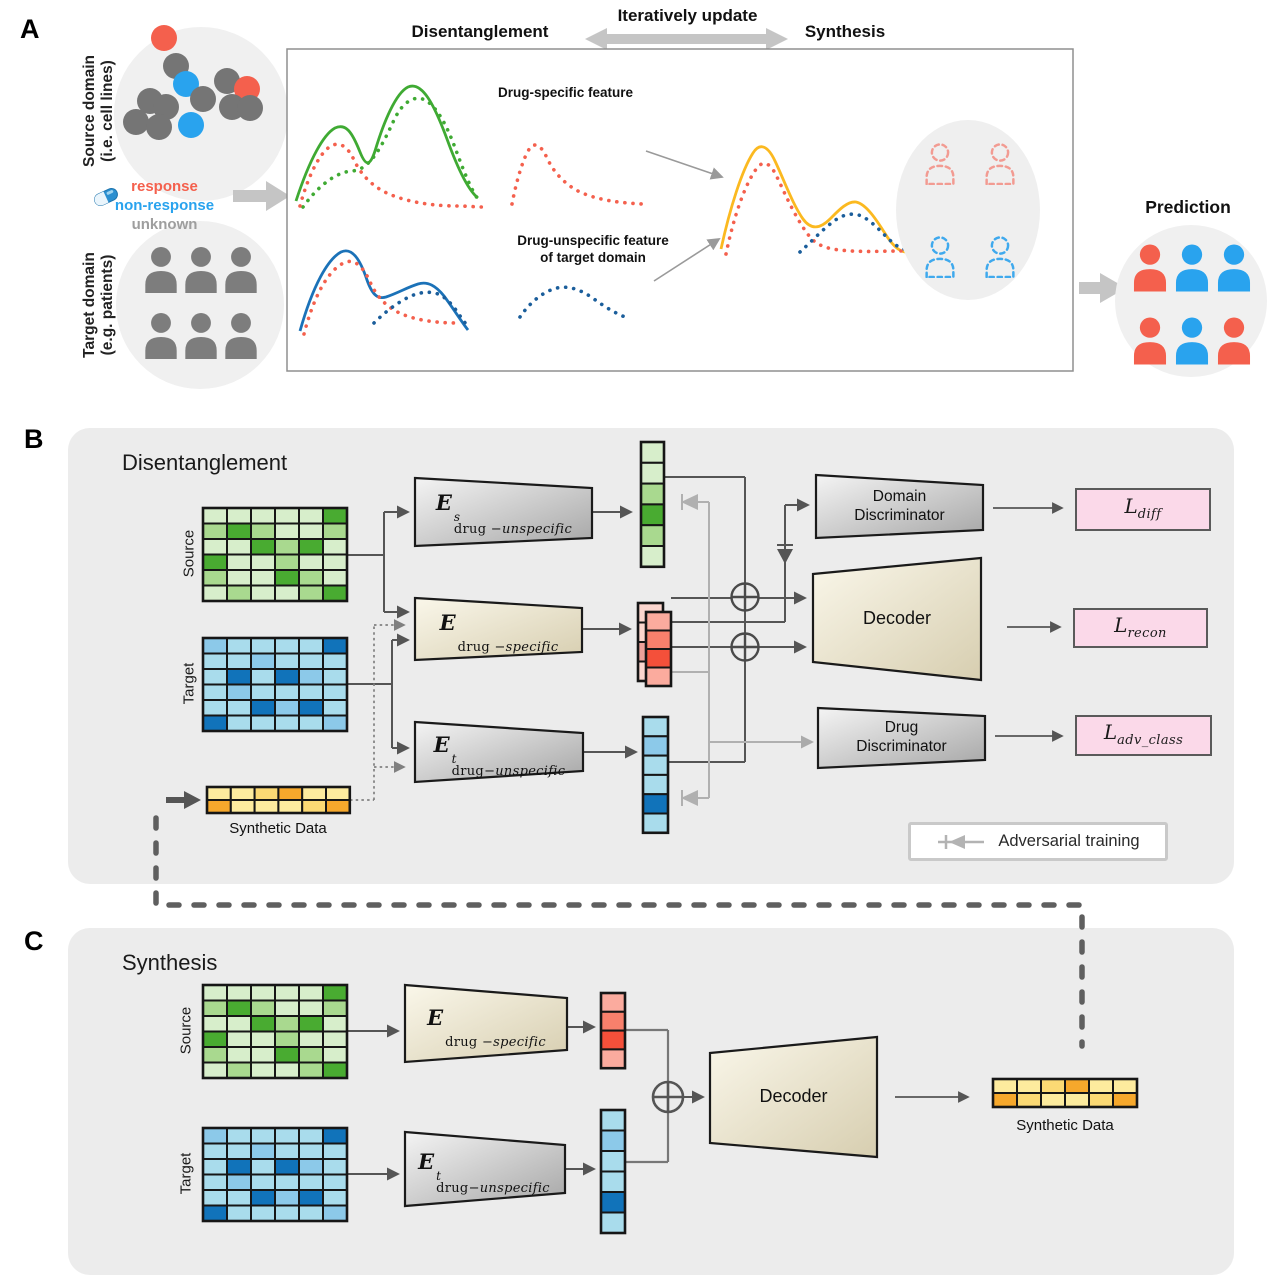 This screenshot has width=1268, height=1283. What do you see at coordinates (845, 31) in the screenshot?
I see `synthesis-header: Synthesis` at bounding box center [845, 31].